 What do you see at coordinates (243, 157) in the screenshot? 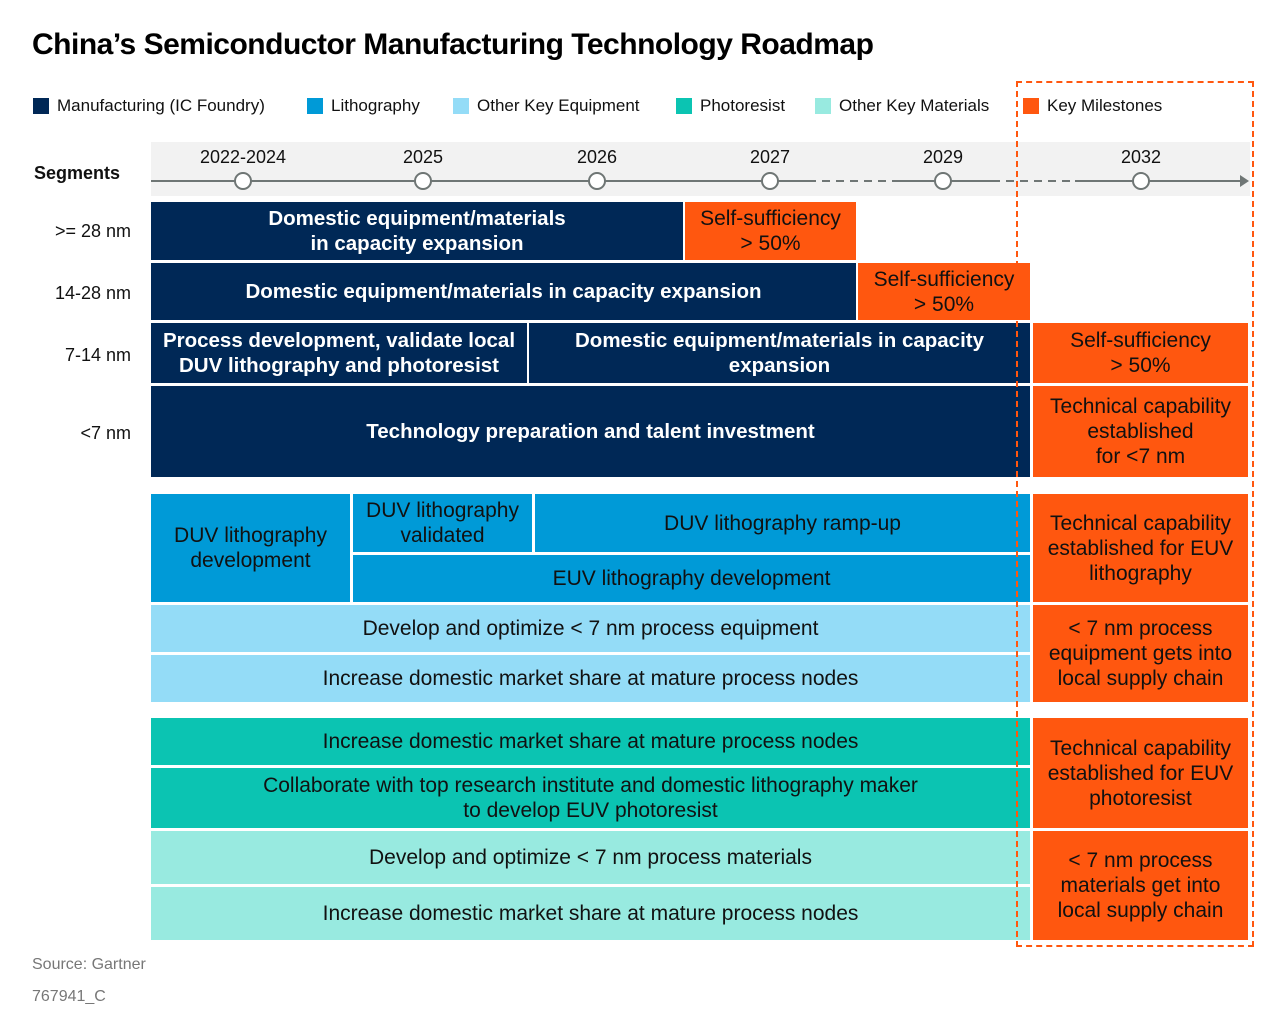
I see `year-label: 2022-2024` at bounding box center [243, 157].